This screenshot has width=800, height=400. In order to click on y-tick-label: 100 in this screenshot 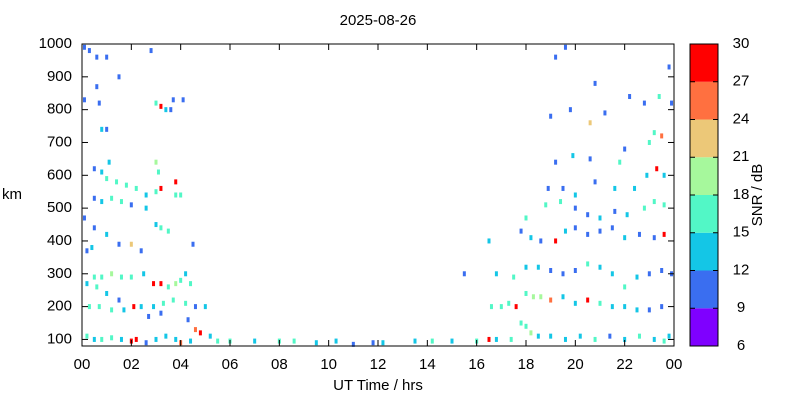, I will do `click(59, 338)`.